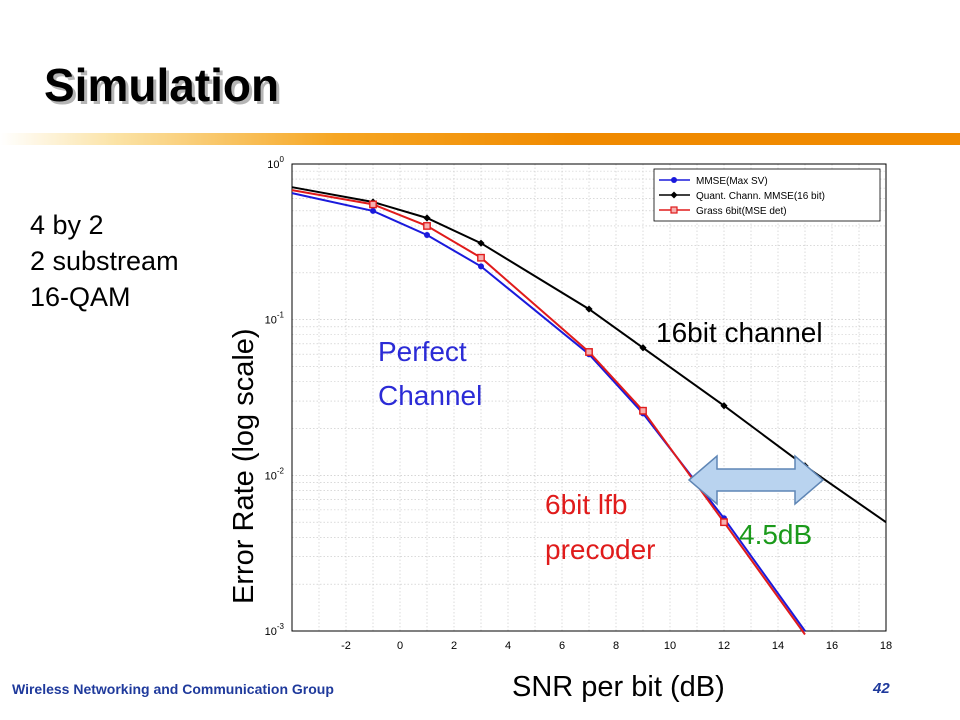  I want to click on gap-arrow-shape, so click(756, 480).